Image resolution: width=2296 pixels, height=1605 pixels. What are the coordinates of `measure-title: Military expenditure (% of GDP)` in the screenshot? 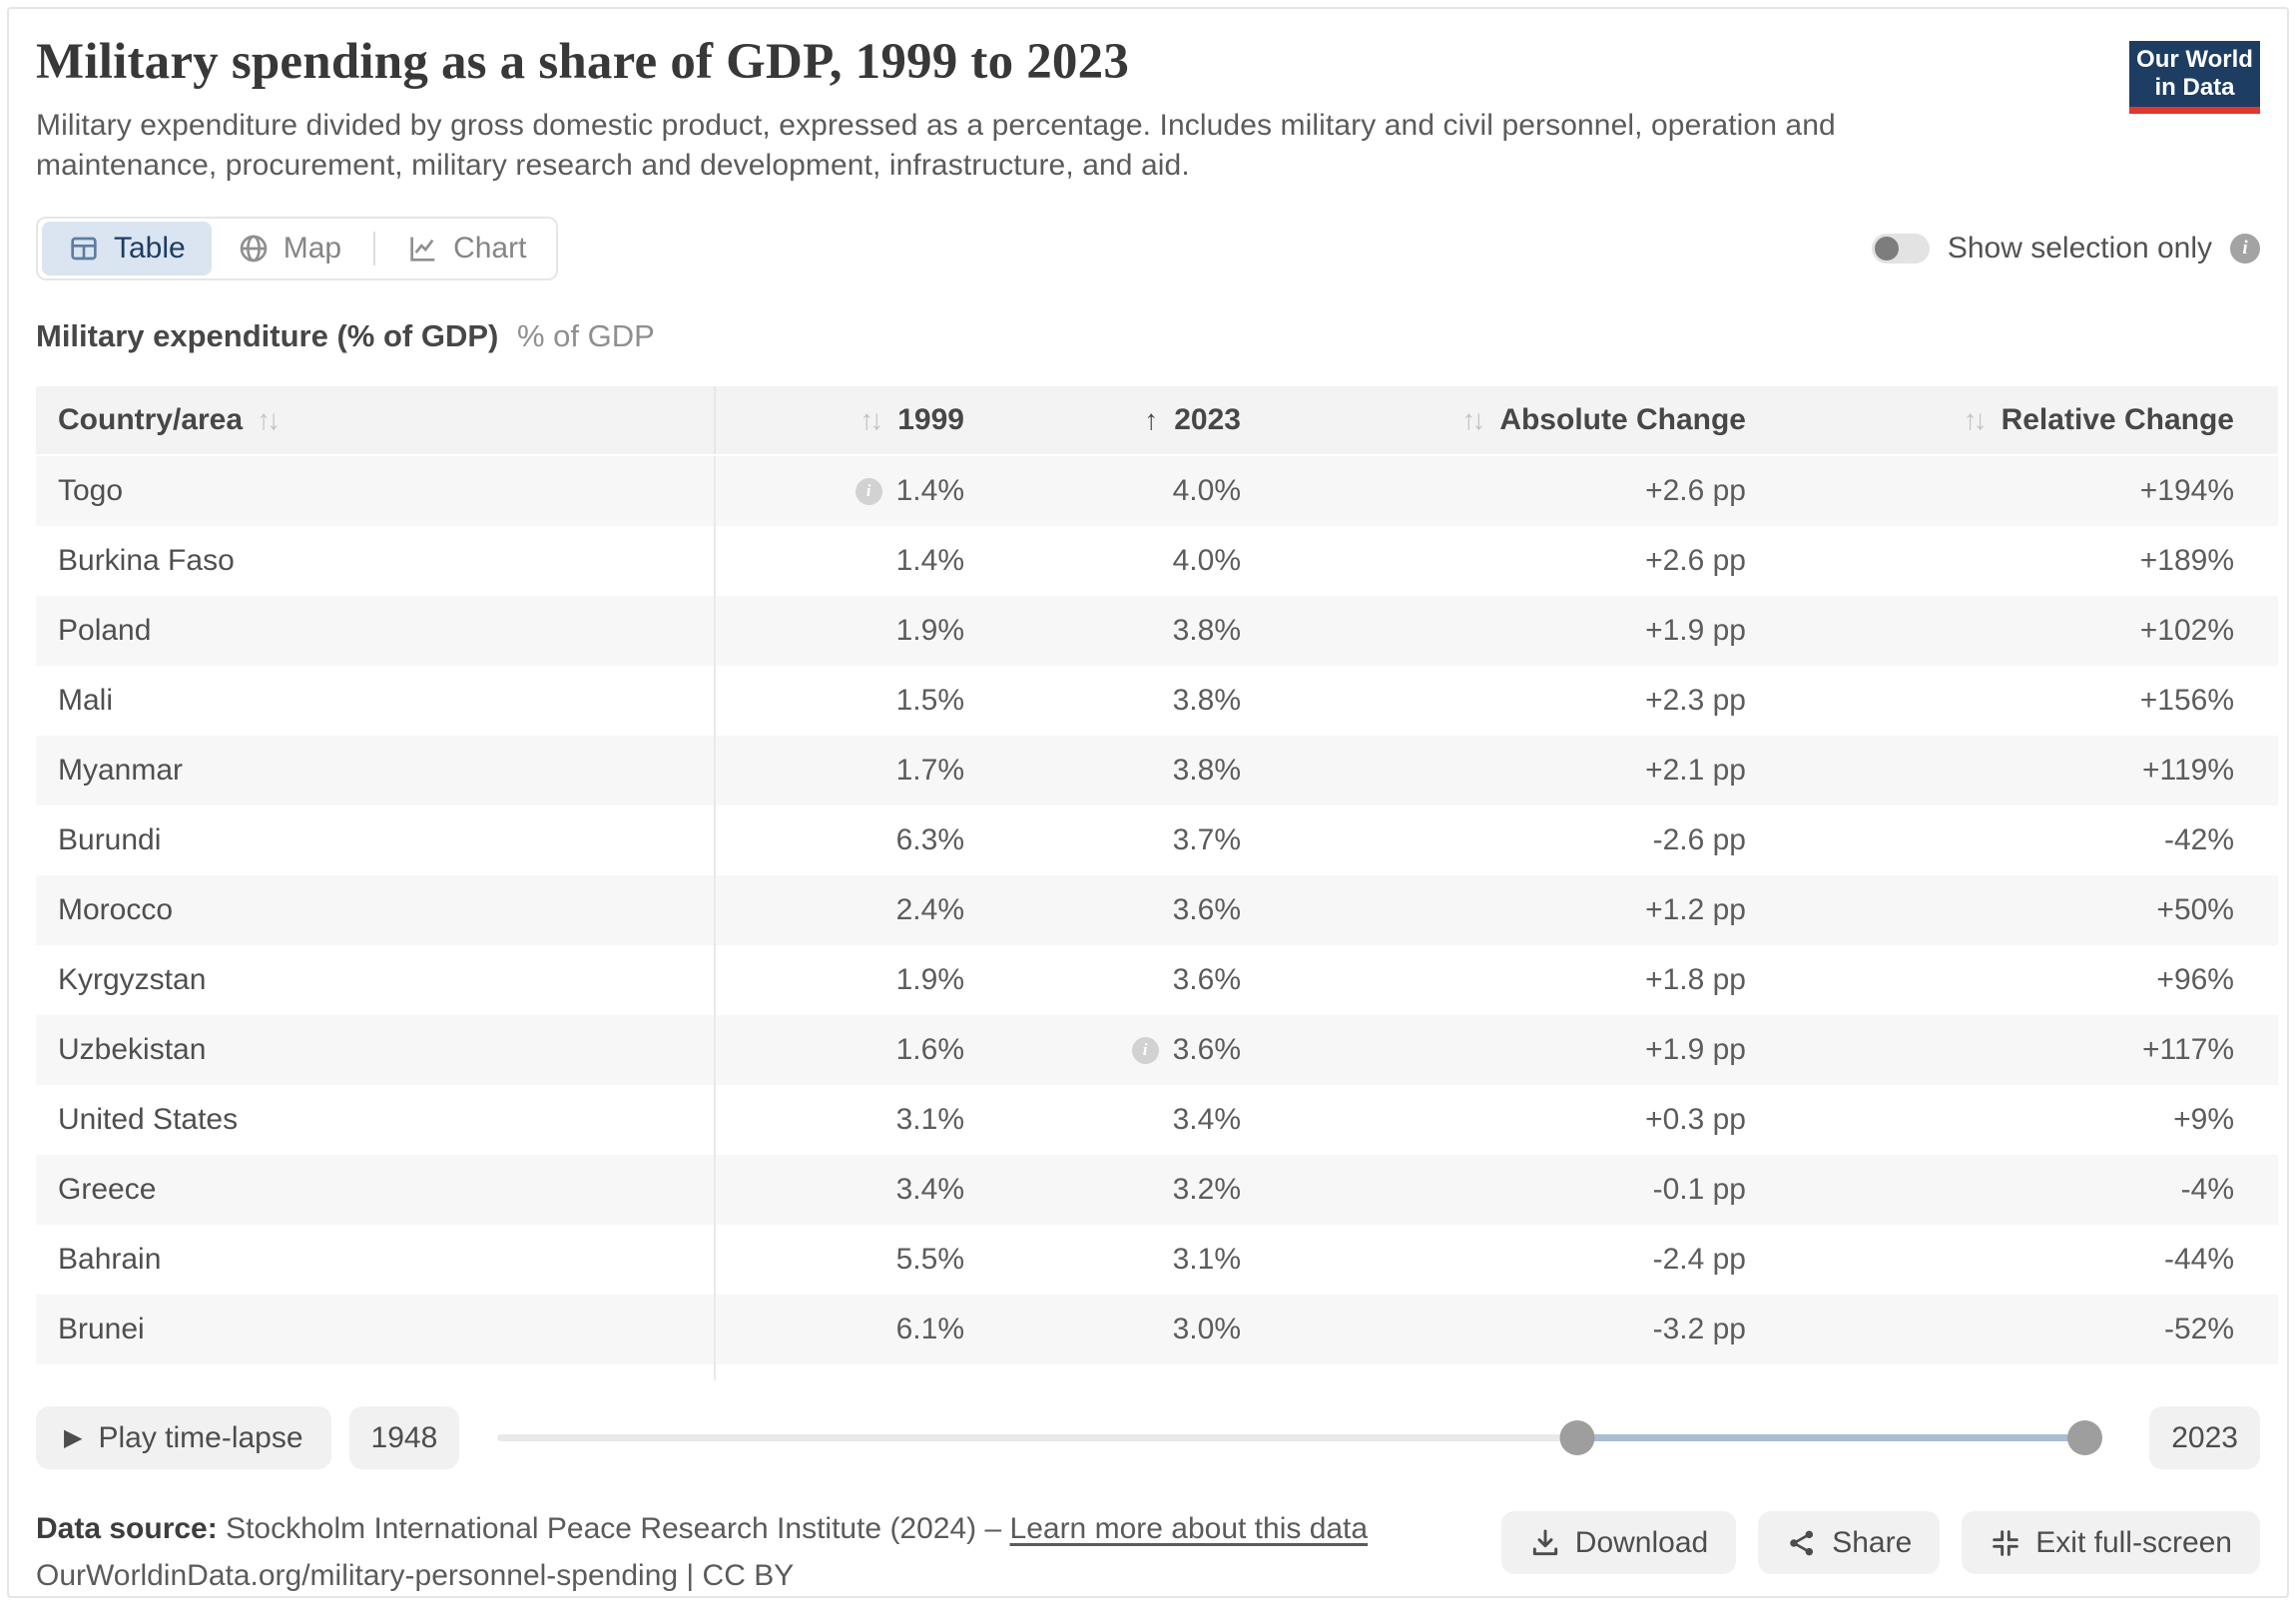 It's located at (267, 336).